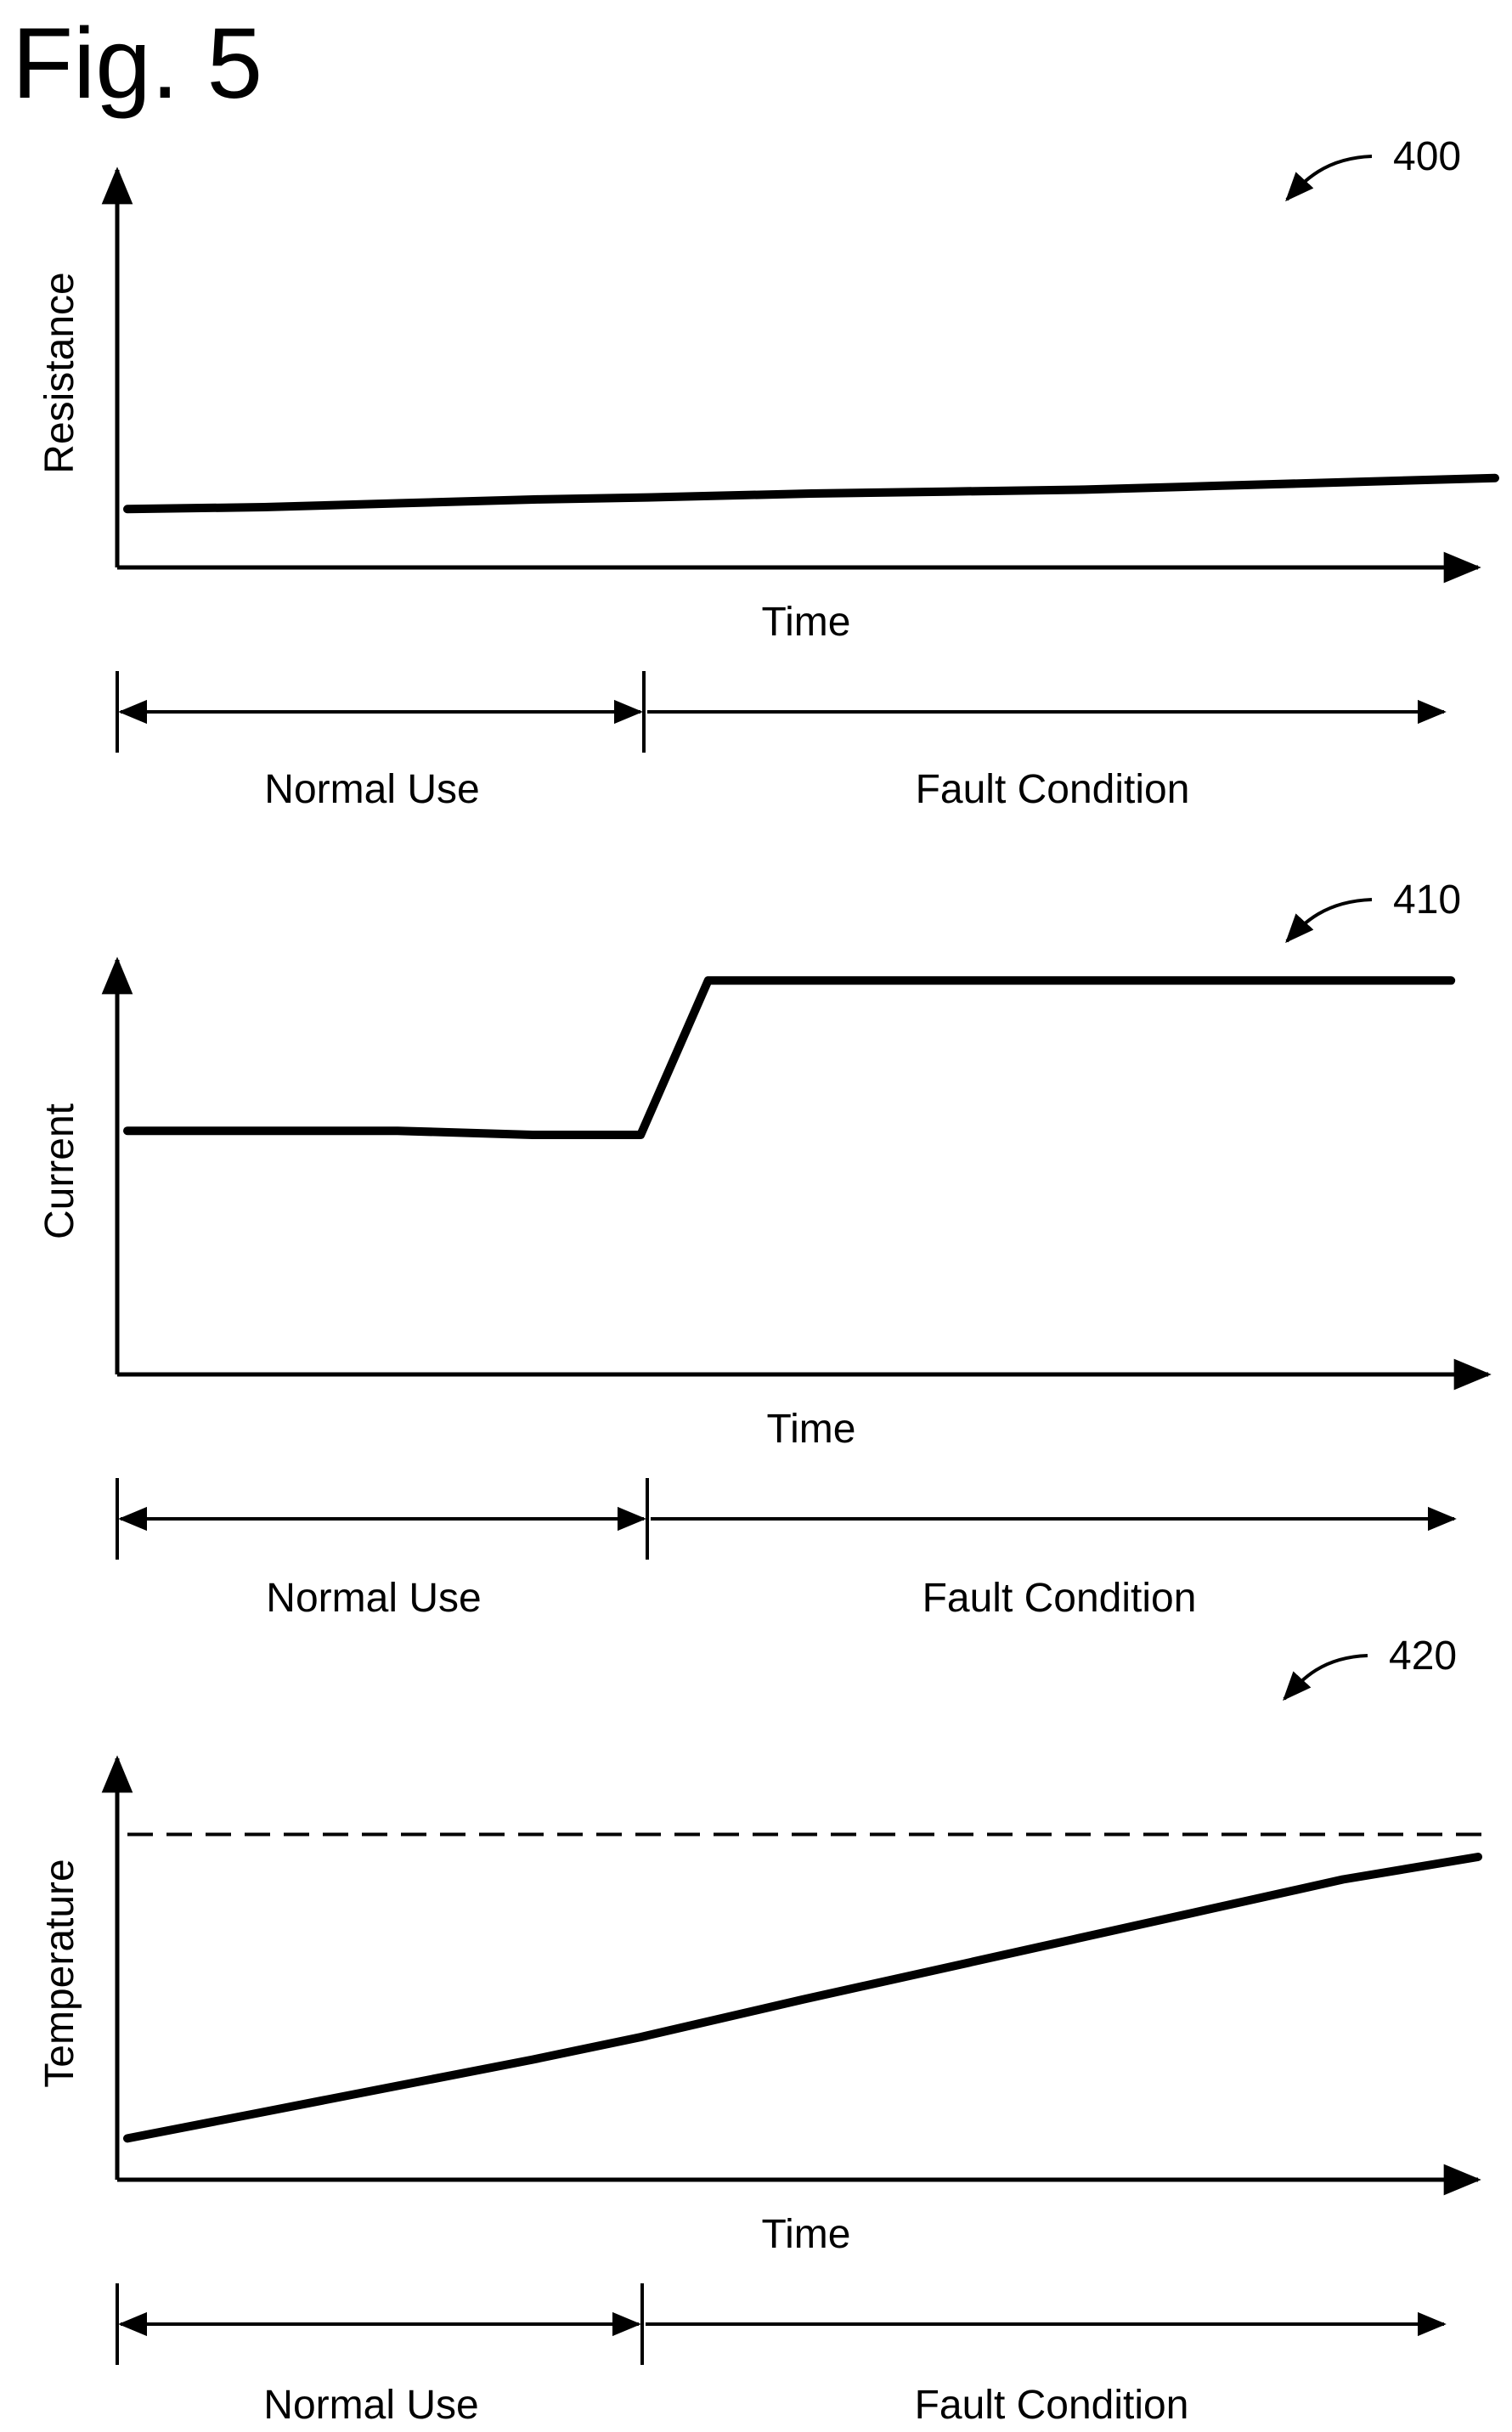  What do you see at coordinates (137, 64) in the screenshot?
I see `figure-title: Fig. 5` at bounding box center [137, 64].